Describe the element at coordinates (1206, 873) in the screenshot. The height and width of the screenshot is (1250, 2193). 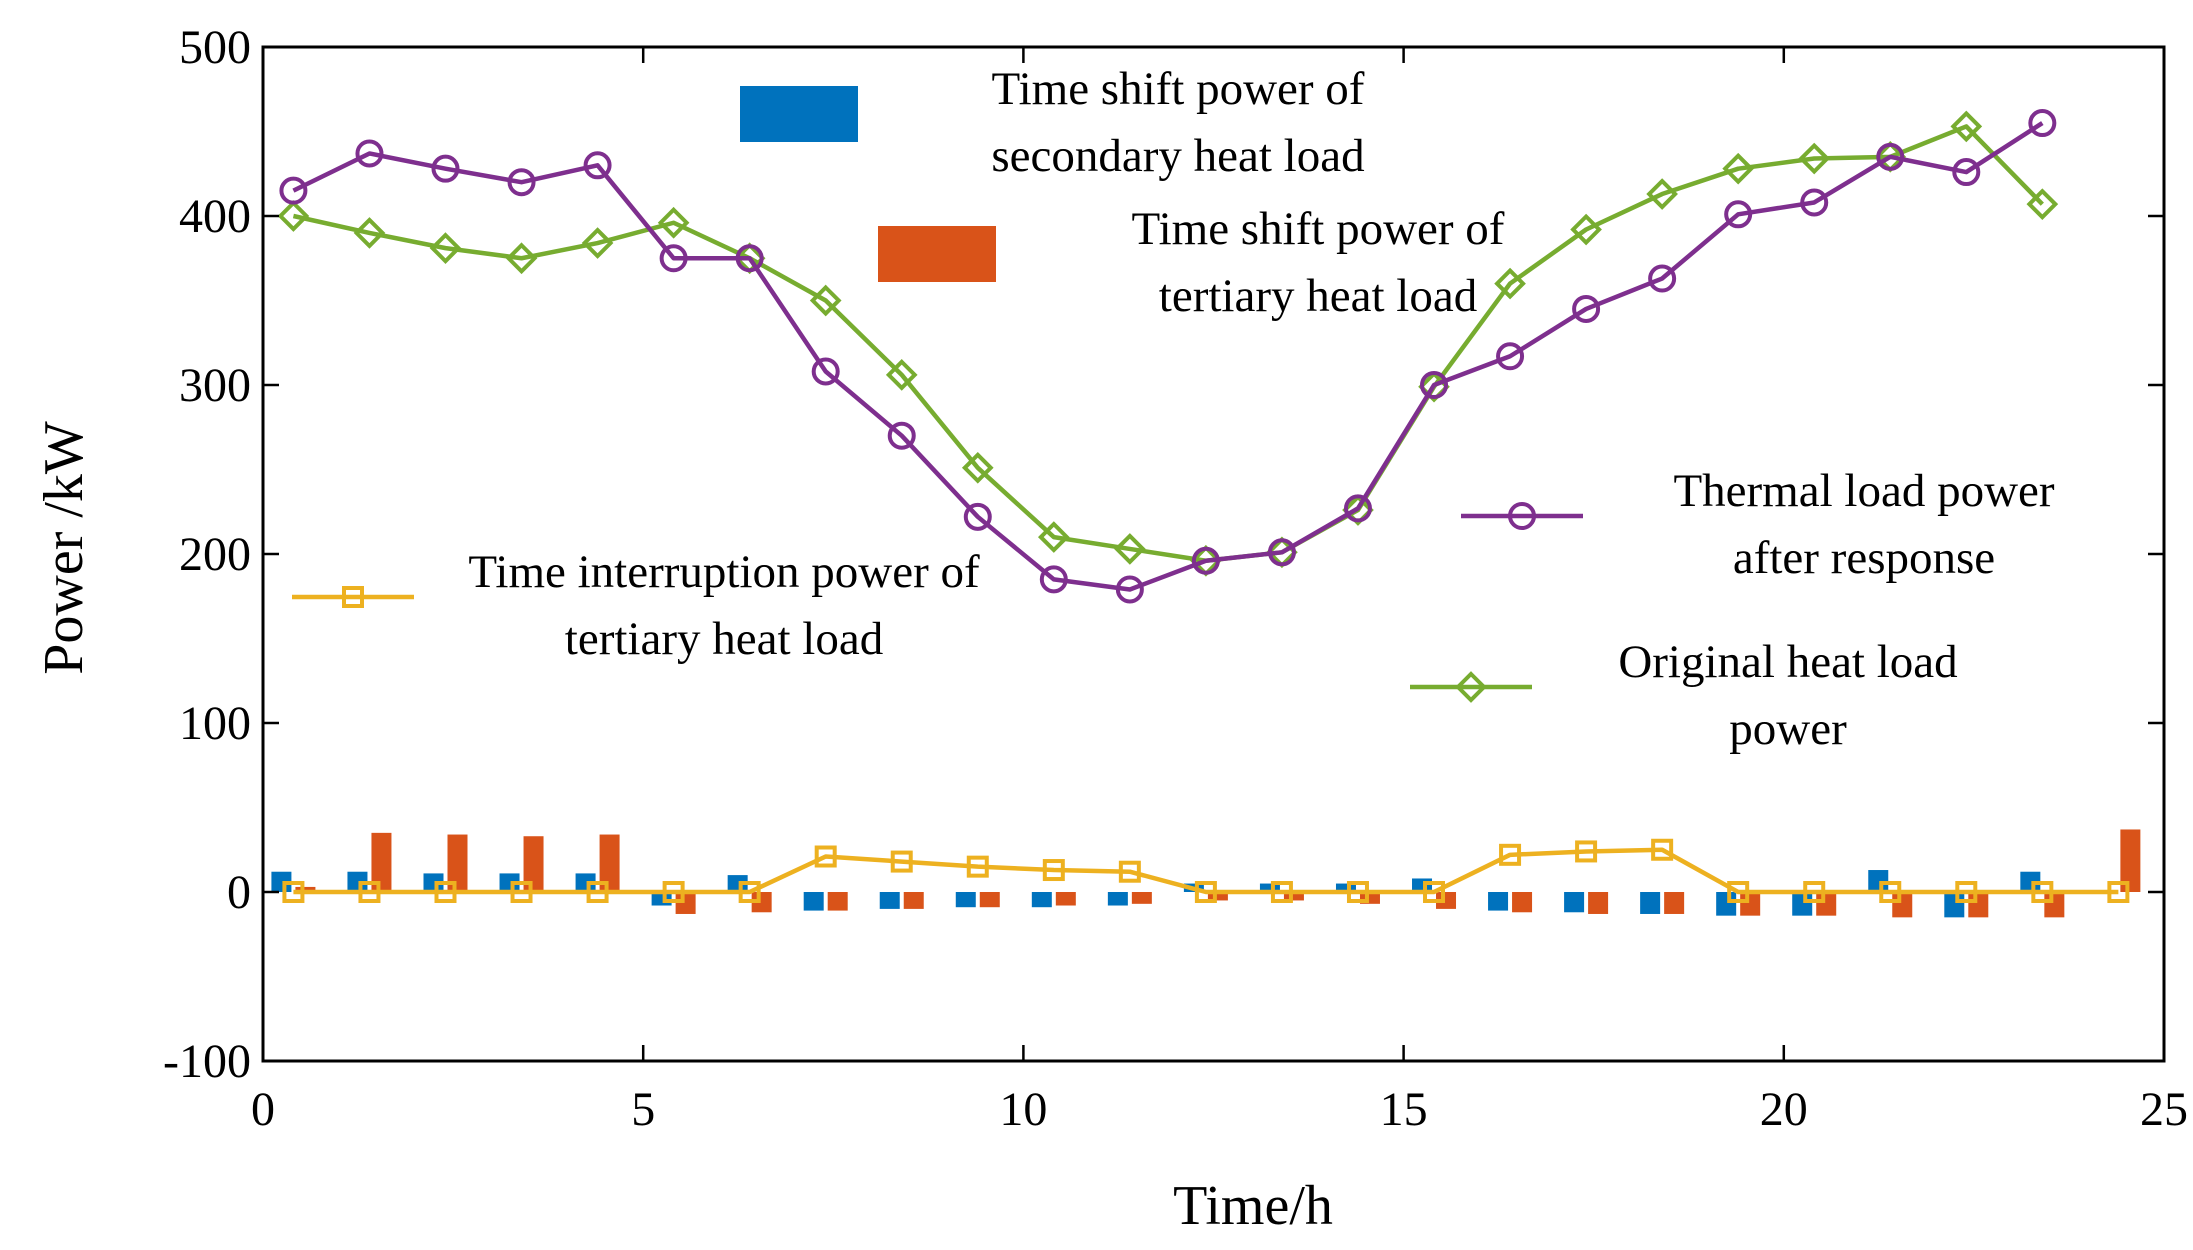
I see `bars-layer` at that location.